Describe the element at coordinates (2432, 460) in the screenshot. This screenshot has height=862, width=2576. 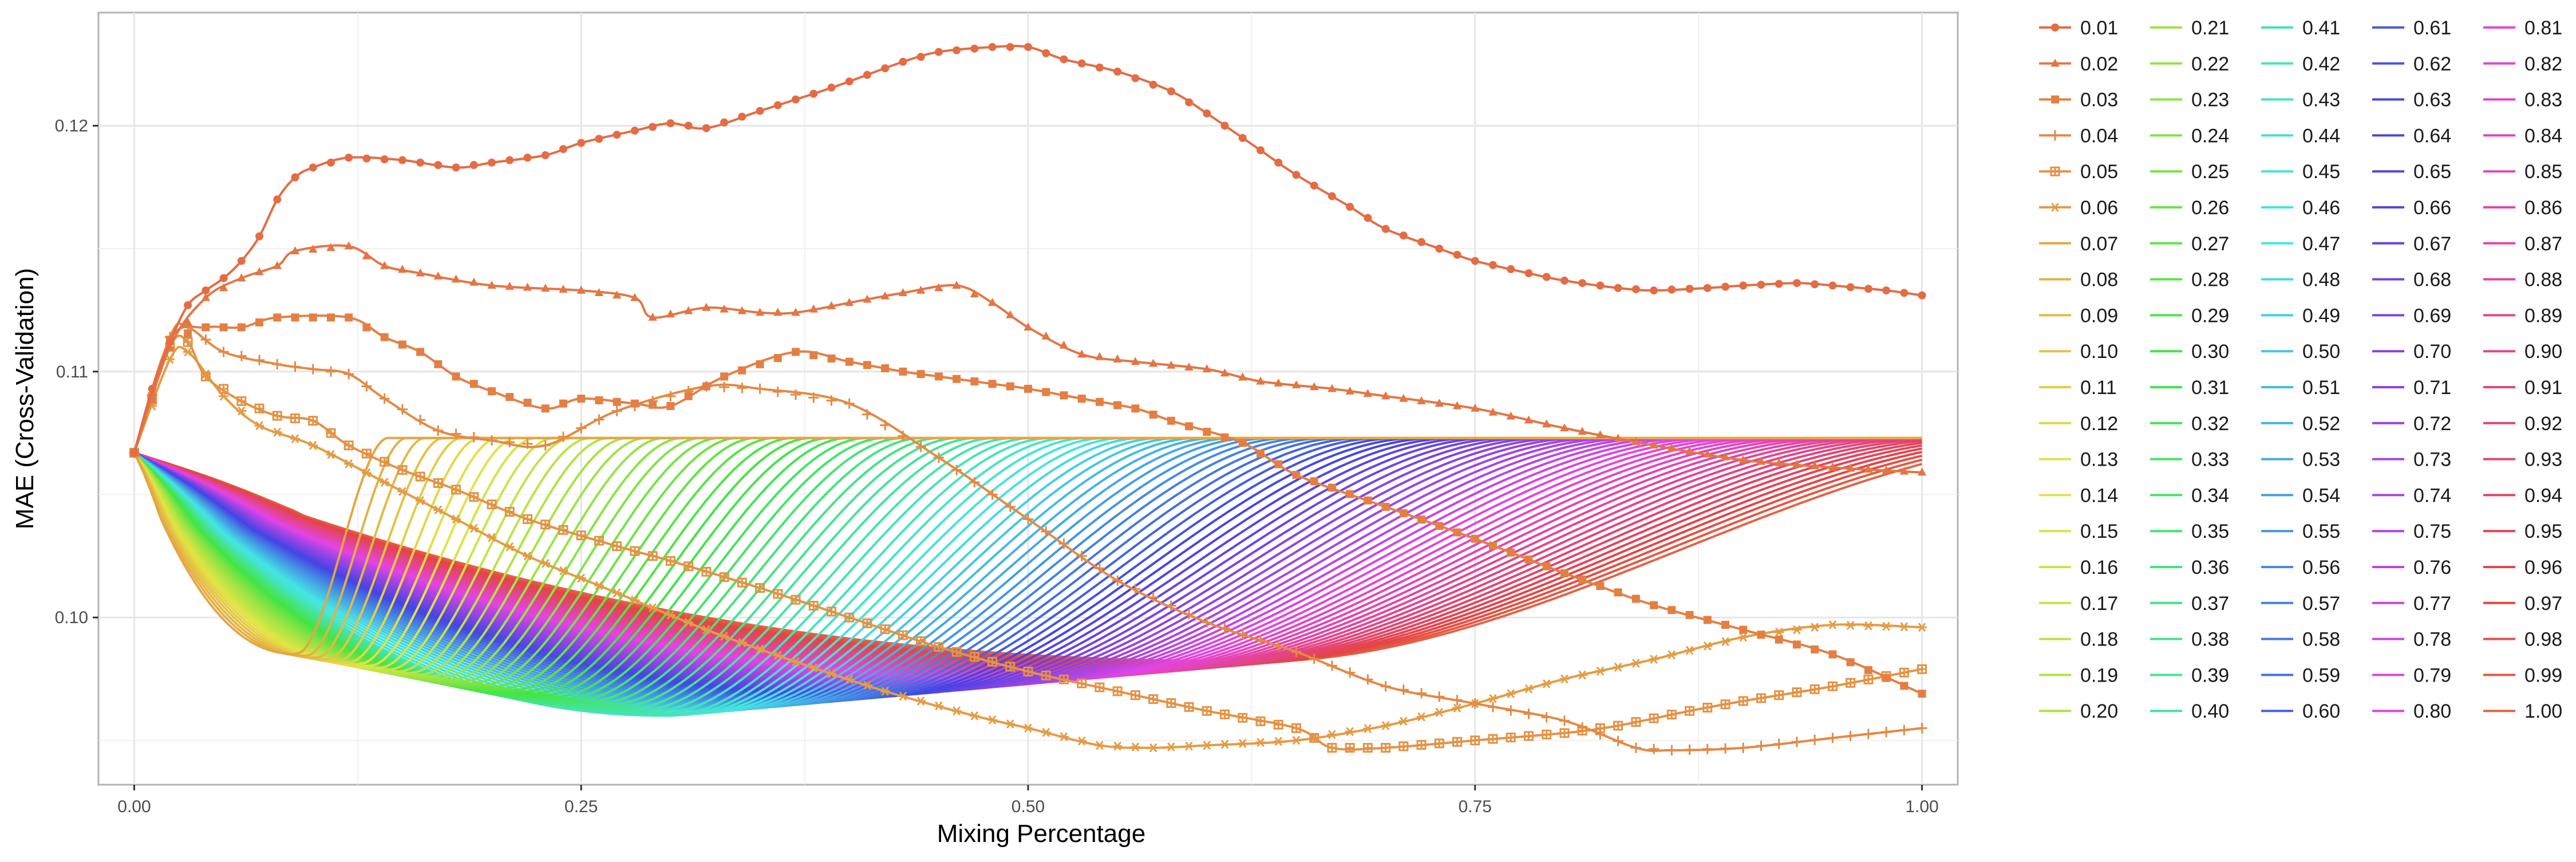
I see `legend-label: 0.73` at that location.